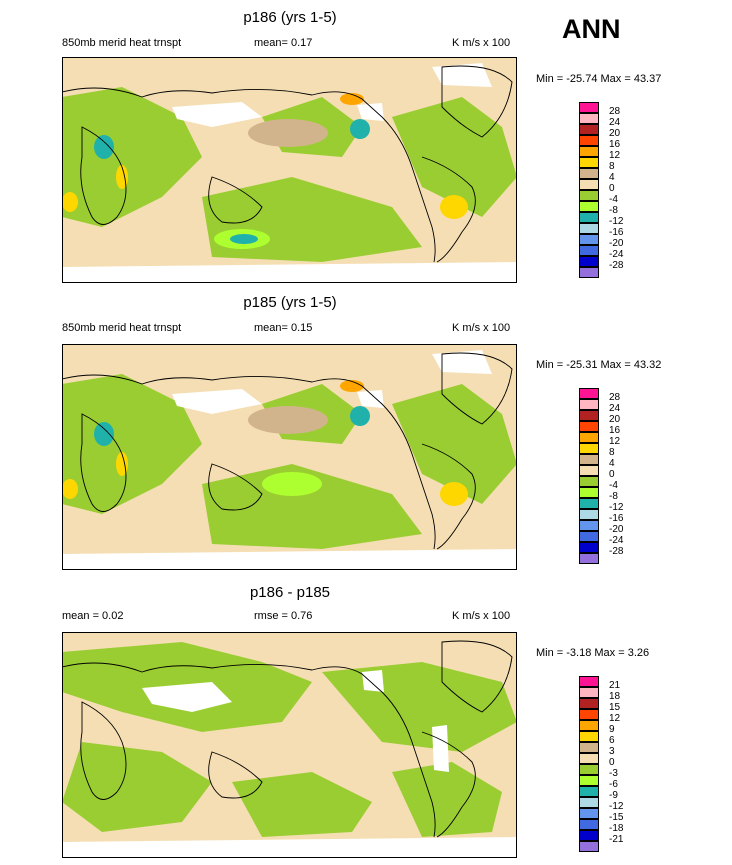  I want to click on panel-1-colorbar, so click(589, 190).